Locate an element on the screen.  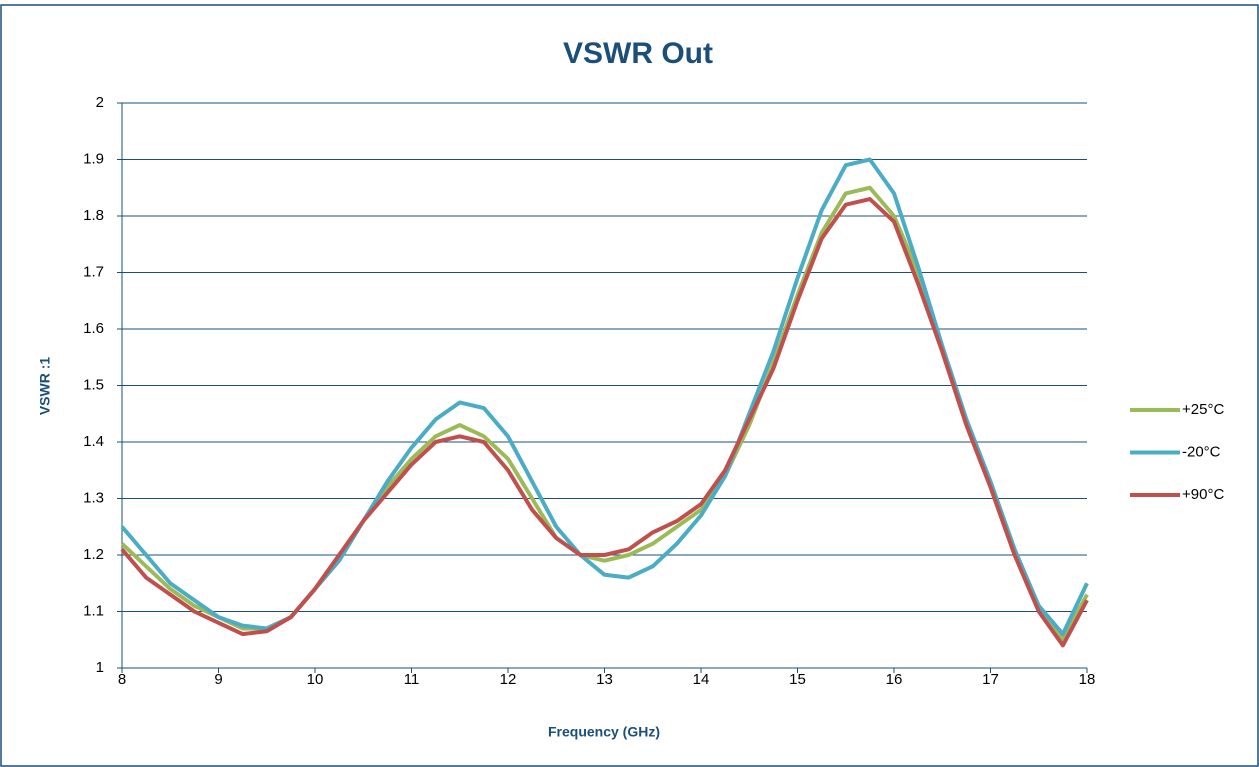
y-tick-label: 1.5 is located at coordinates (93, 384).